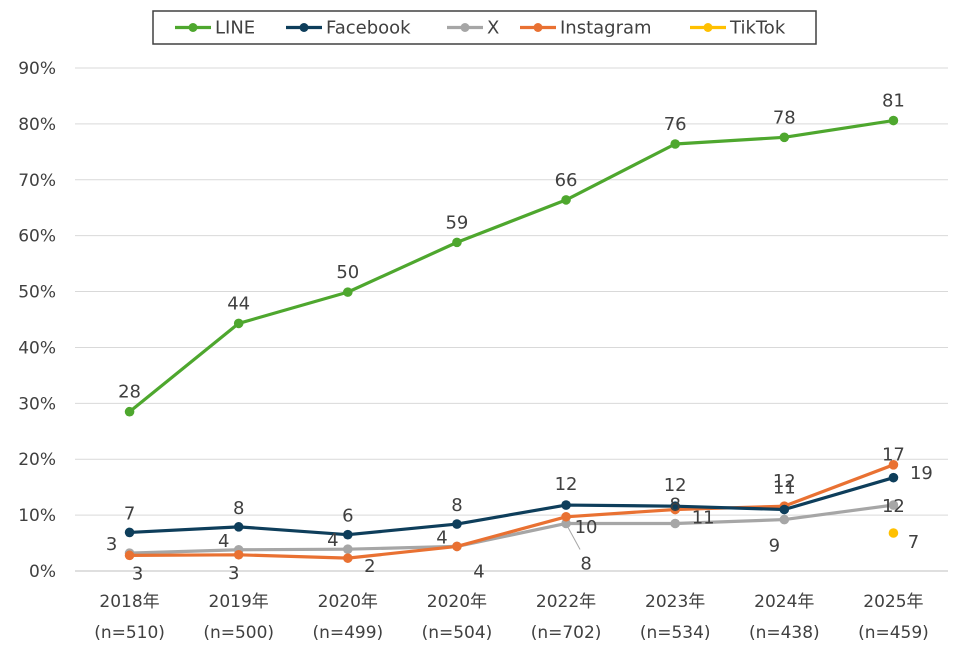 The width and height of the screenshot is (968, 656). I want to click on y-tick-label: 90%, so click(37, 69).